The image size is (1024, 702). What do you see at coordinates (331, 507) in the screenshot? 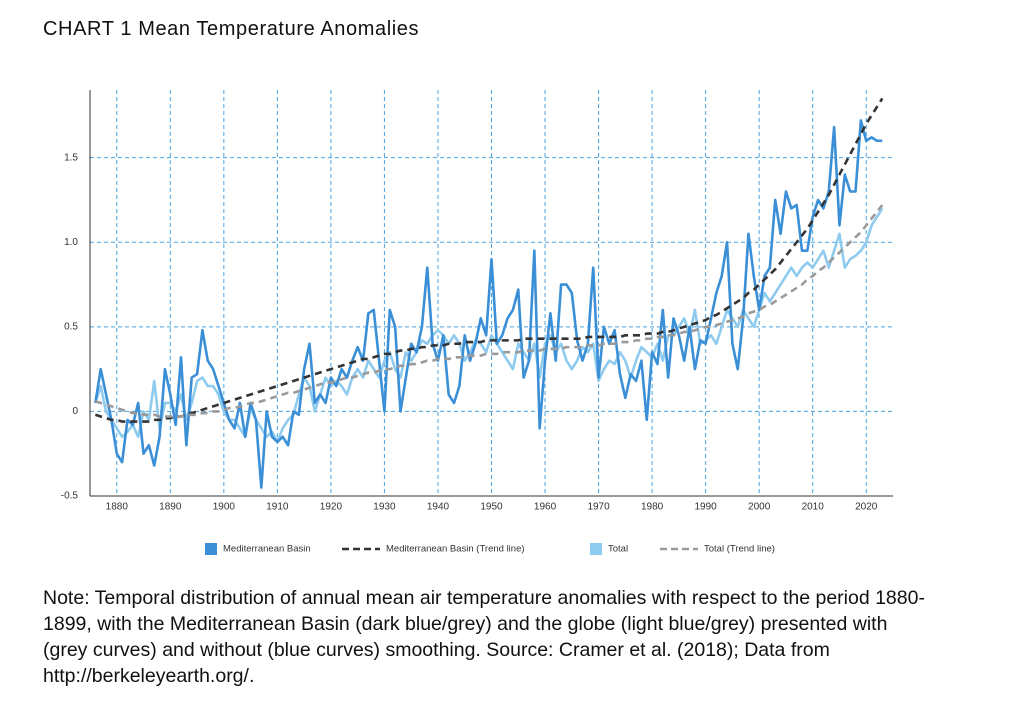
I see `x-tick-label: 1920` at bounding box center [331, 507].